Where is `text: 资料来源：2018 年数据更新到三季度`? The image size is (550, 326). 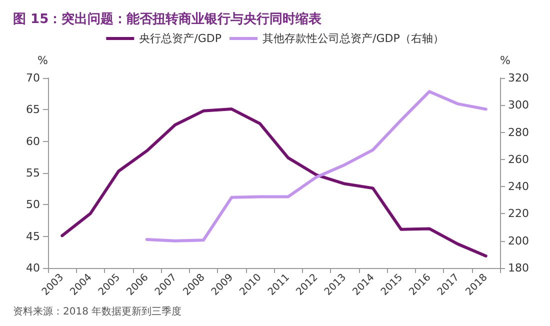 text: 资料来源：2018 年数据更新到三季度 is located at coordinates (97, 312).